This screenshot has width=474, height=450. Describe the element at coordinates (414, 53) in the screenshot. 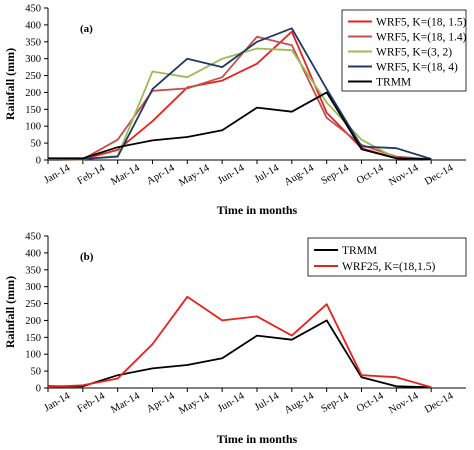

I see `legend-label: WRF5, K=(3, 2)` at that location.